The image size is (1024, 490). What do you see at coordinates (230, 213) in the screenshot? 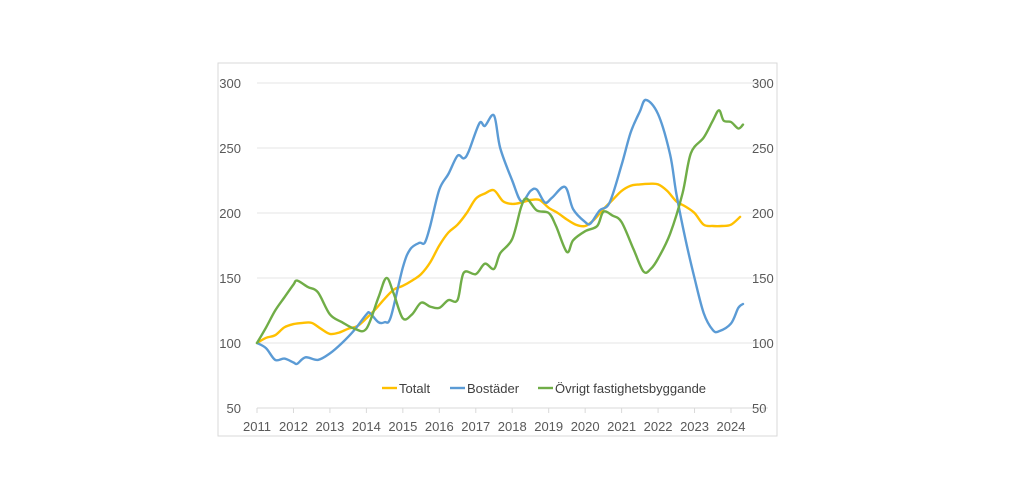
I see `y-tick-label-left: 200` at bounding box center [230, 213].